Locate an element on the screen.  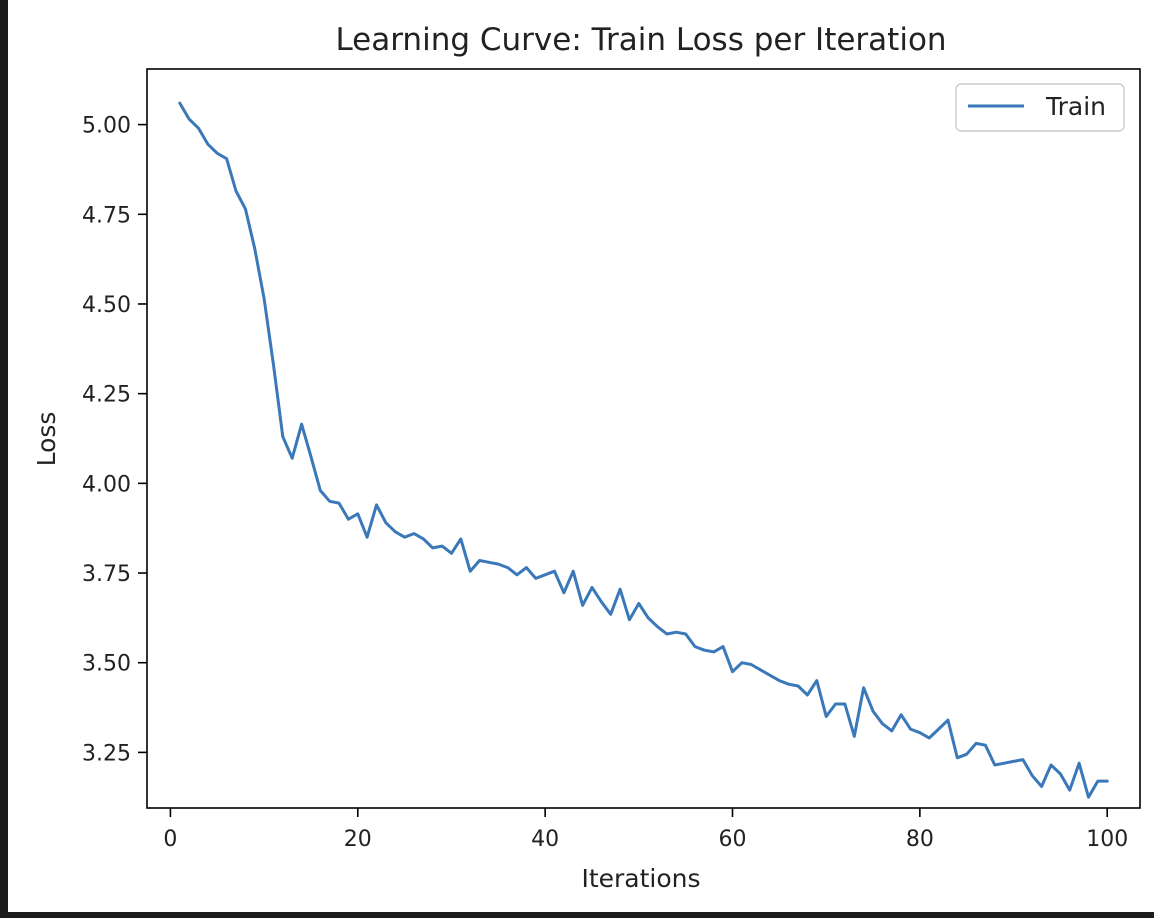
y-tick-label: 3.50 is located at coordinates (106, 664).